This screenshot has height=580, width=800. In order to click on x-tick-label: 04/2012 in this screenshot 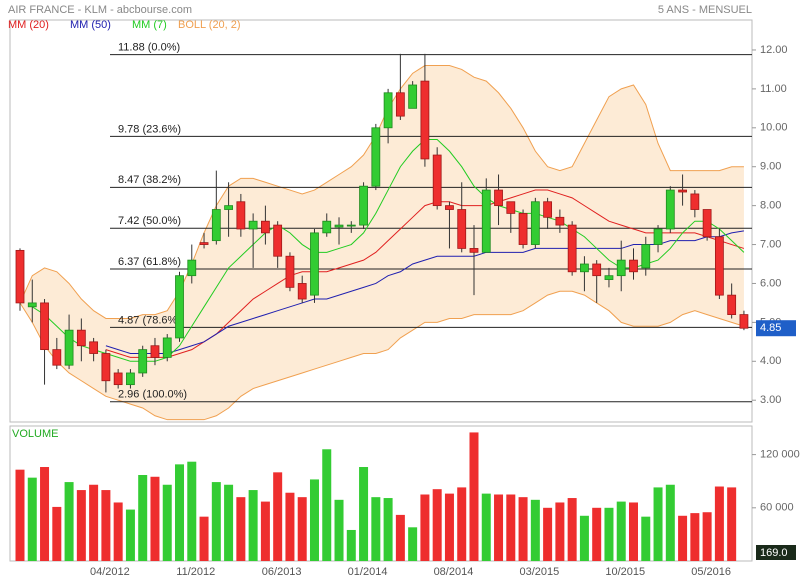, I will do `click(110, 572)`.